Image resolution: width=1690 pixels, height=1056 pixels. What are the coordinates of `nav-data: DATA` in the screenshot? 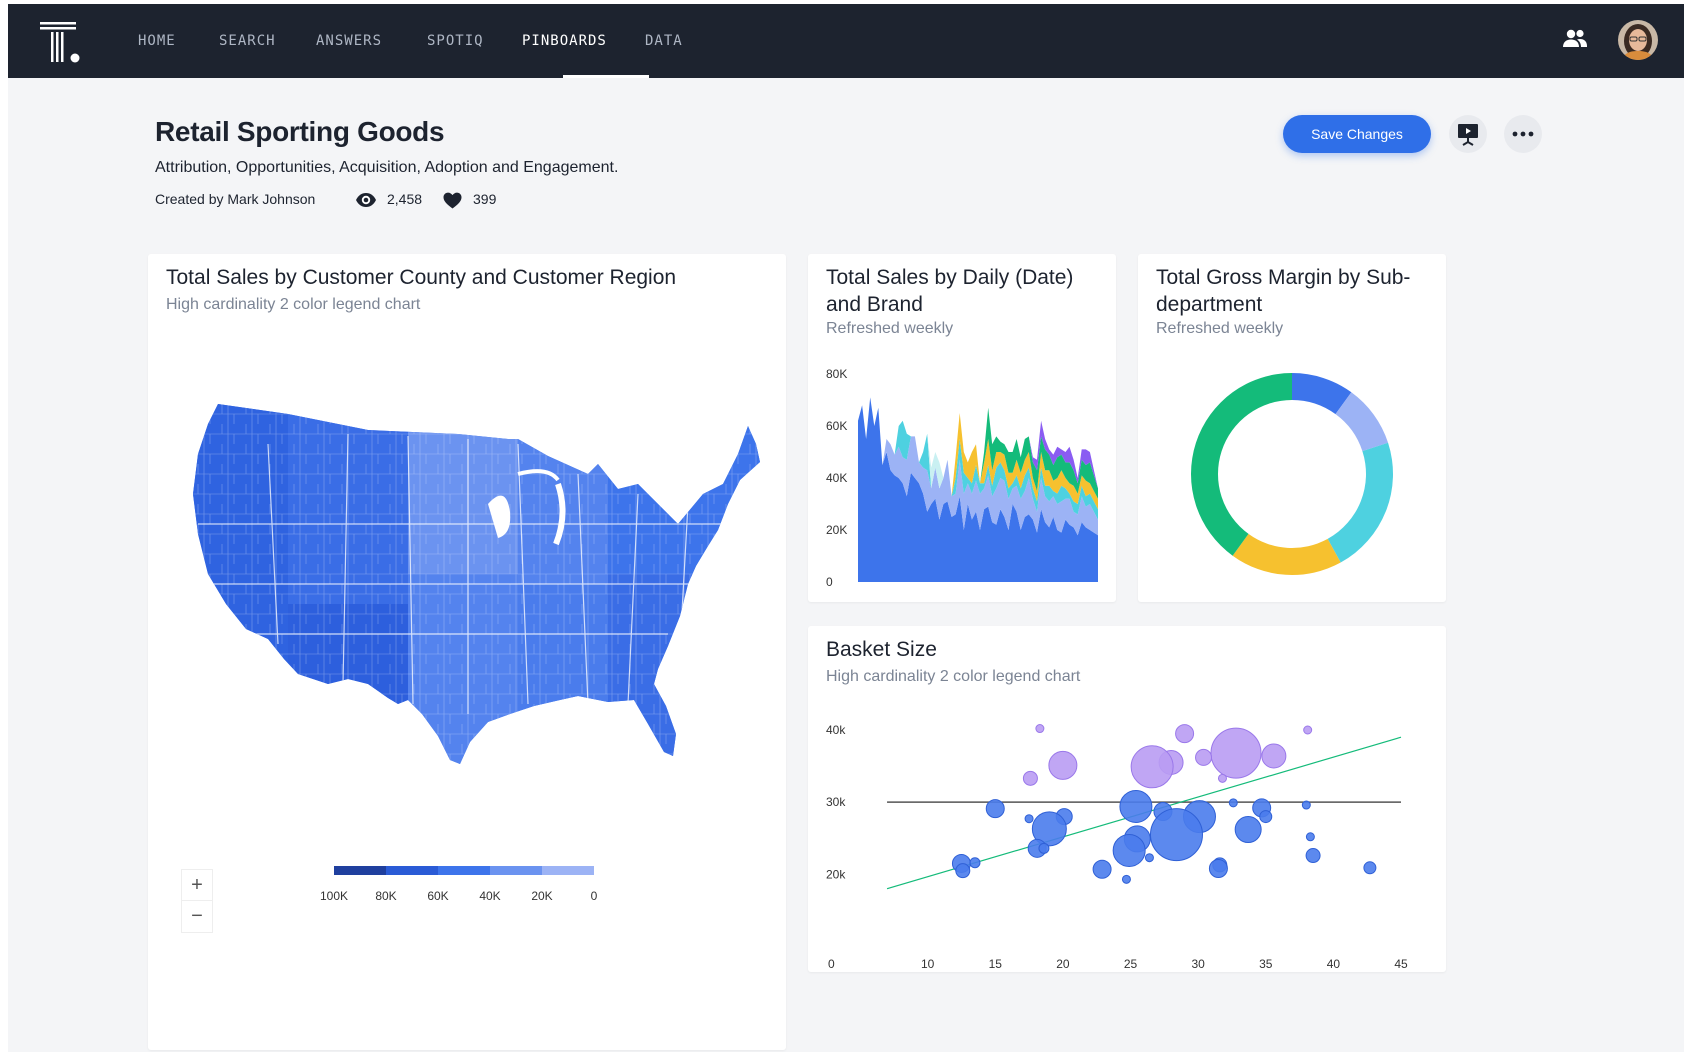 It's located at (664, 41).